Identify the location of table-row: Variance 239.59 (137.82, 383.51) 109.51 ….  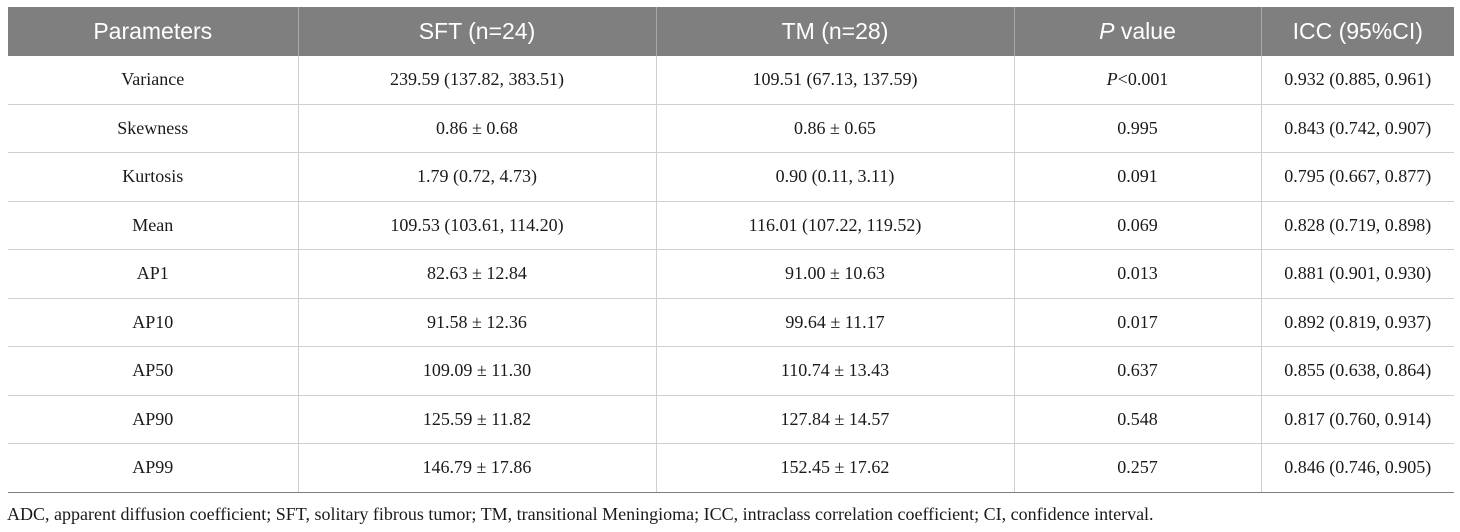
(731, 80).